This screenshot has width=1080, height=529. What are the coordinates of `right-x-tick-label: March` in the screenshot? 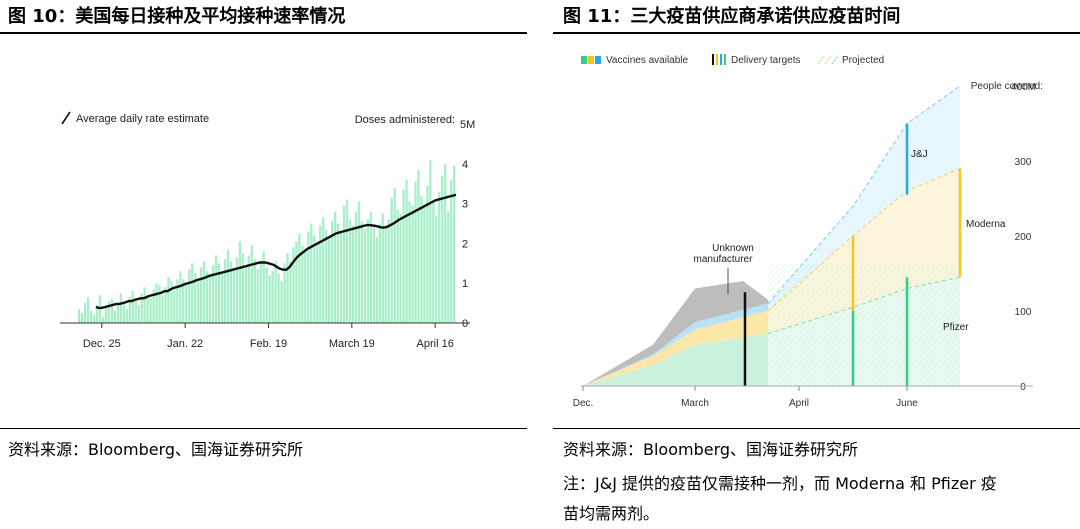 It's located at (695, 403).